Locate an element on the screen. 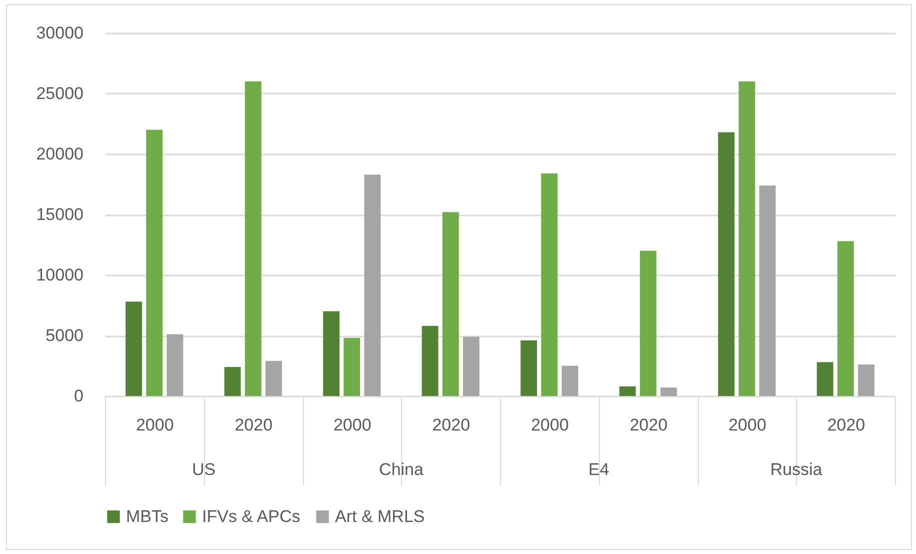  y-tick-label: 5000 is located at coordinates (65, 335).